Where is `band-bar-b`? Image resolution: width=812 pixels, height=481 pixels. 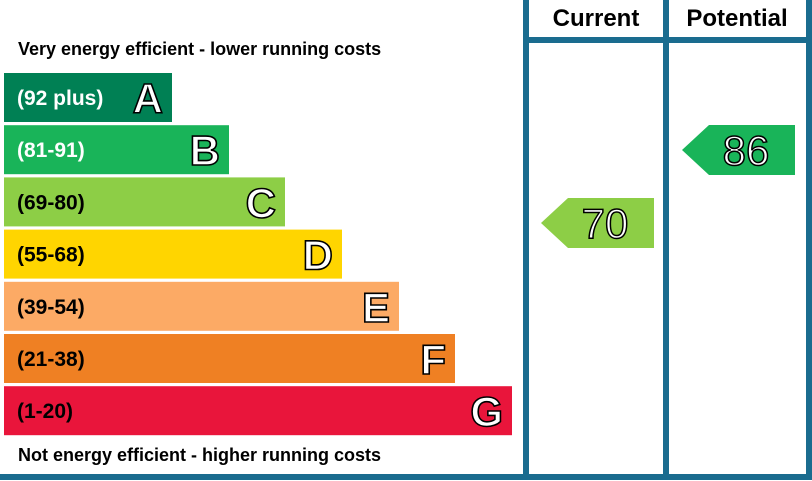 band-bar-b is located at coordinates (116, 150).